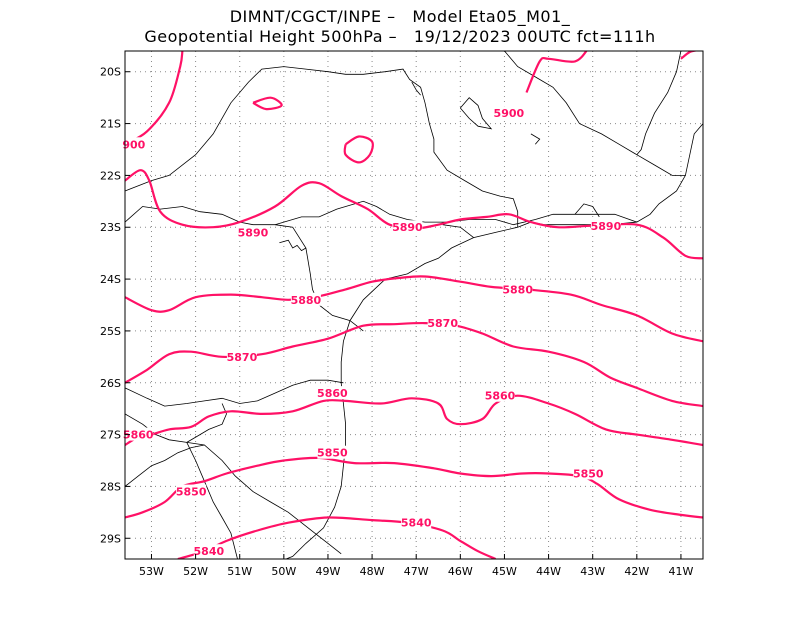 The height and width of the screenshot is (618, 800). I want to click on plot-title-line1: DIMNT/CGCT/INPE – Model Eta05_M01_, so click(400, 16).